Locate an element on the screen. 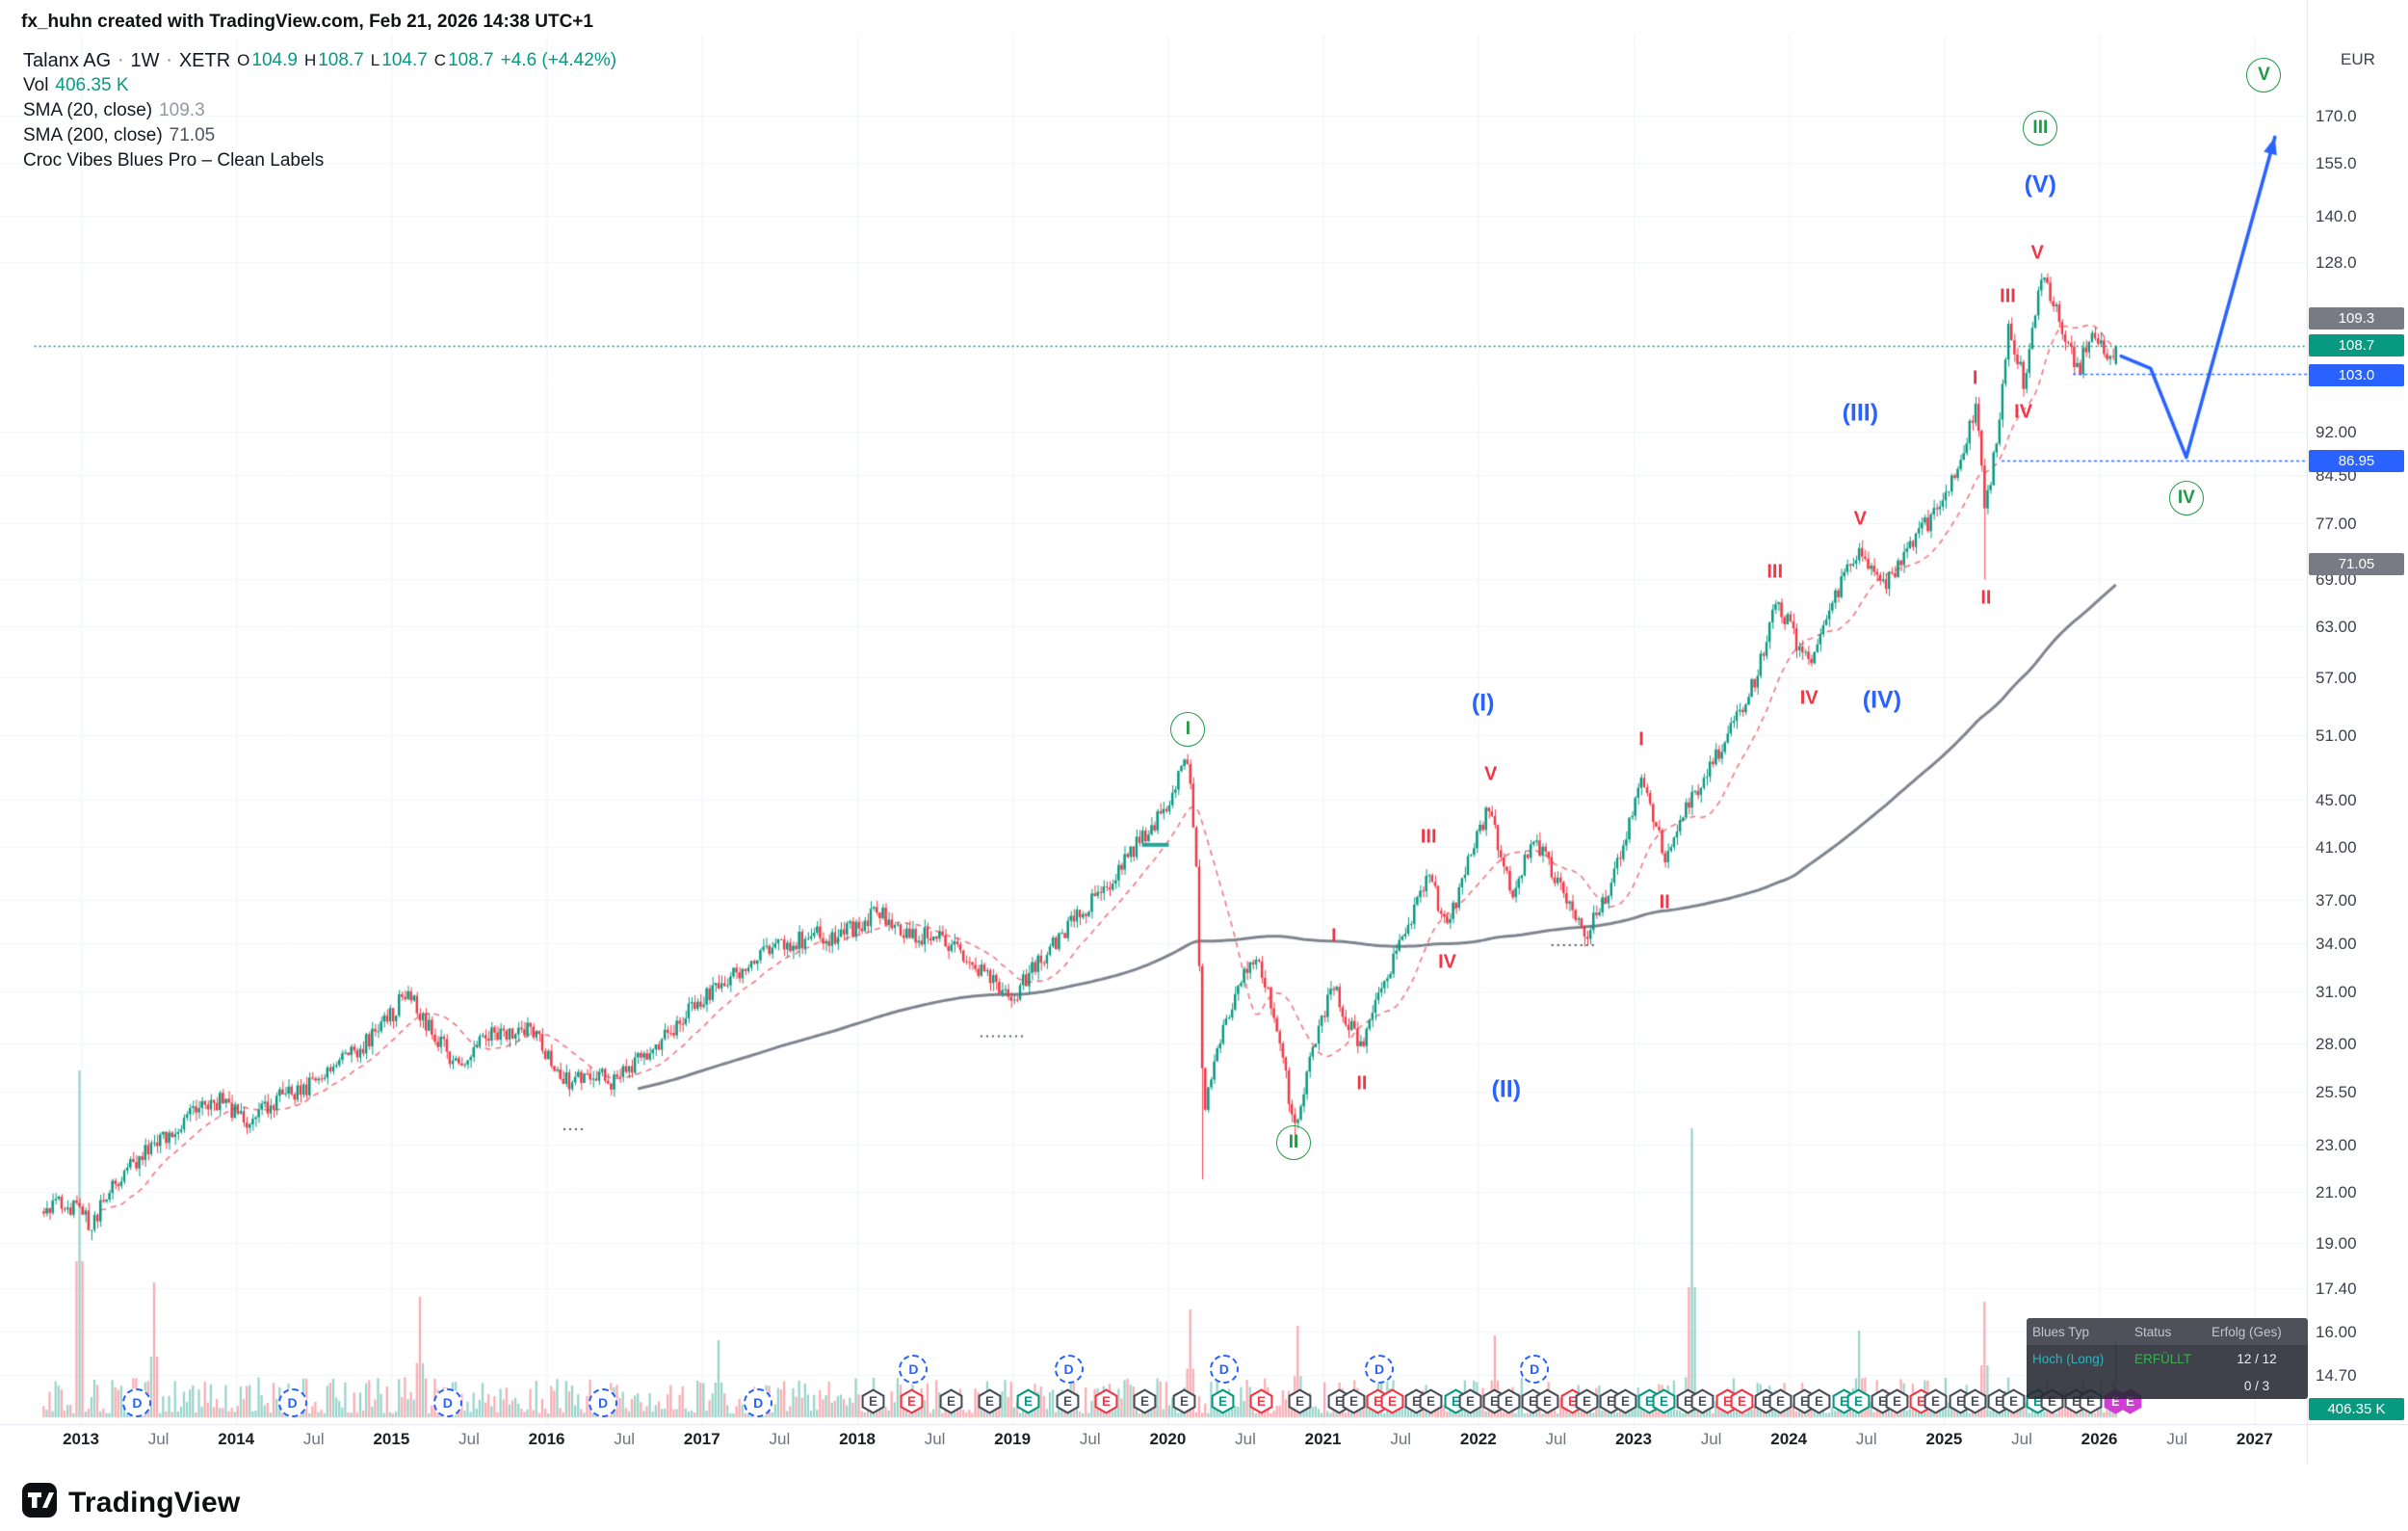 The height and width of the screenshot is (1531, 2408). price-axis-badge: 108.7 is located at coordinates (2356, 345).